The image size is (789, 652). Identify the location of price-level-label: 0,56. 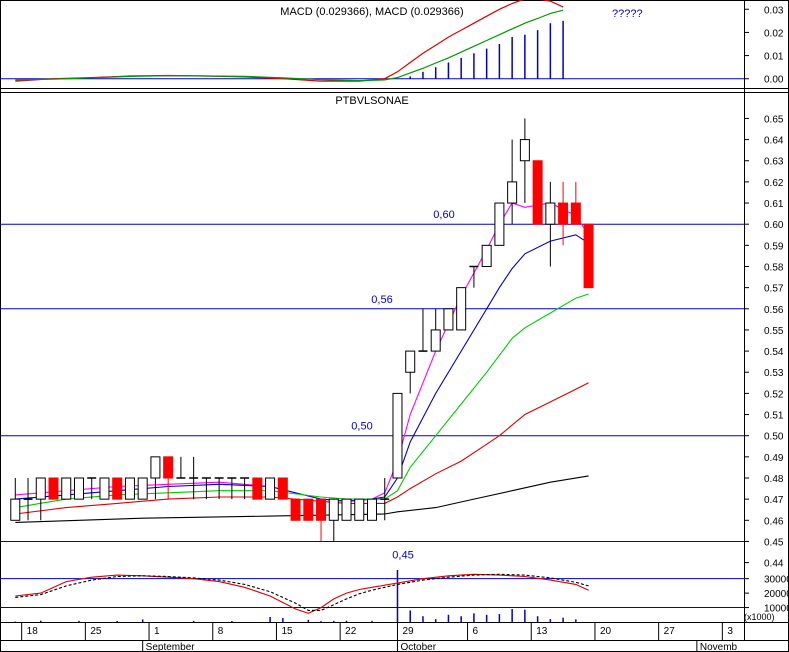
(381, 300).